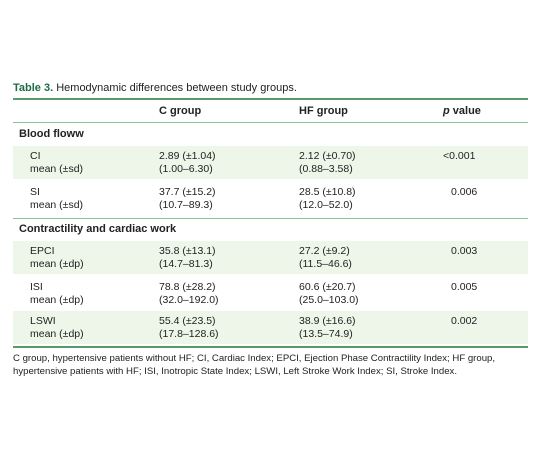 The image size is (539, 470). I want to click on p-value-cell: <0.001, so click(459, 156).